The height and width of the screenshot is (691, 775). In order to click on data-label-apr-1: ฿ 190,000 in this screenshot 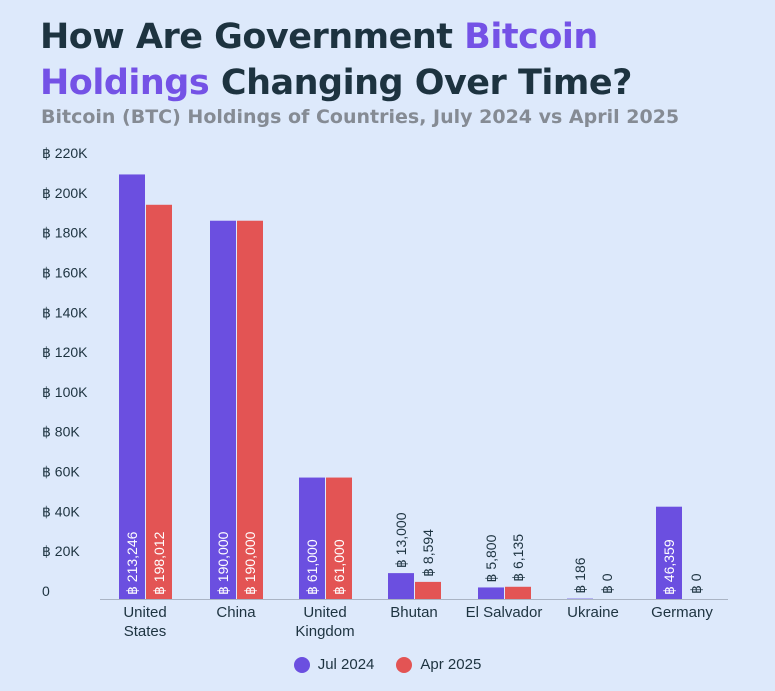, I will do `click(250, 563)`.